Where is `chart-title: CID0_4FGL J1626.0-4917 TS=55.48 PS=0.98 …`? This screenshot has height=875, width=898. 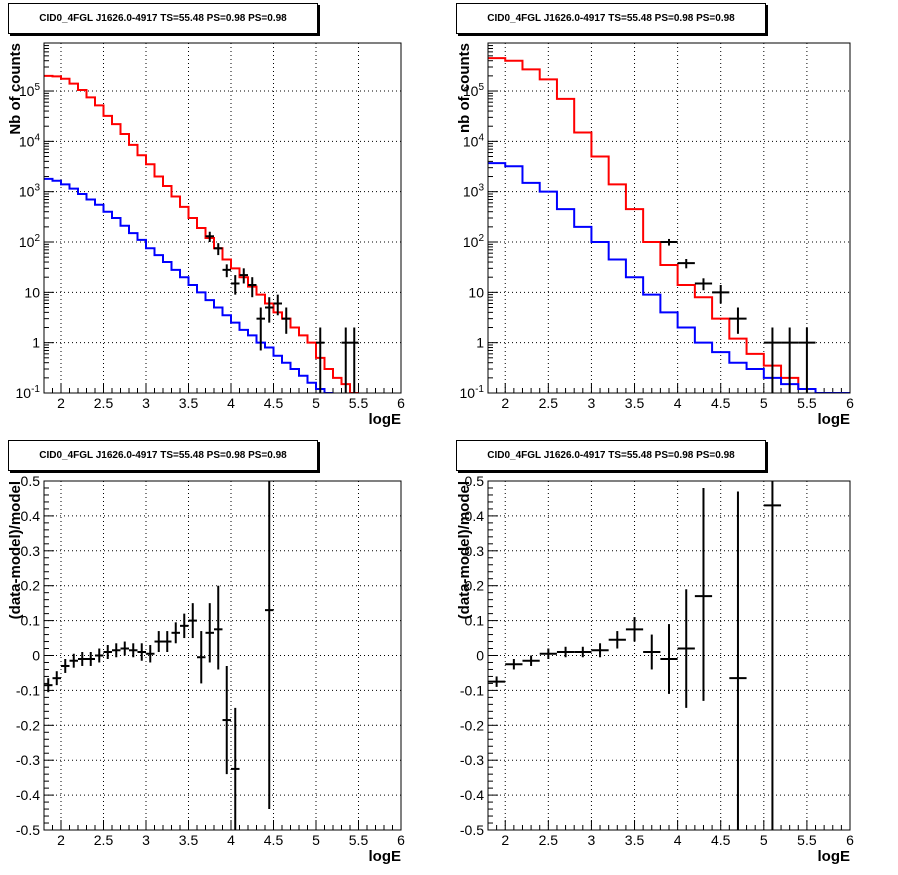 chart-title: CID0_4FGL J1626.0-4917 TS=55.48 PS=0.98 … is located at coordinates (163, 455).